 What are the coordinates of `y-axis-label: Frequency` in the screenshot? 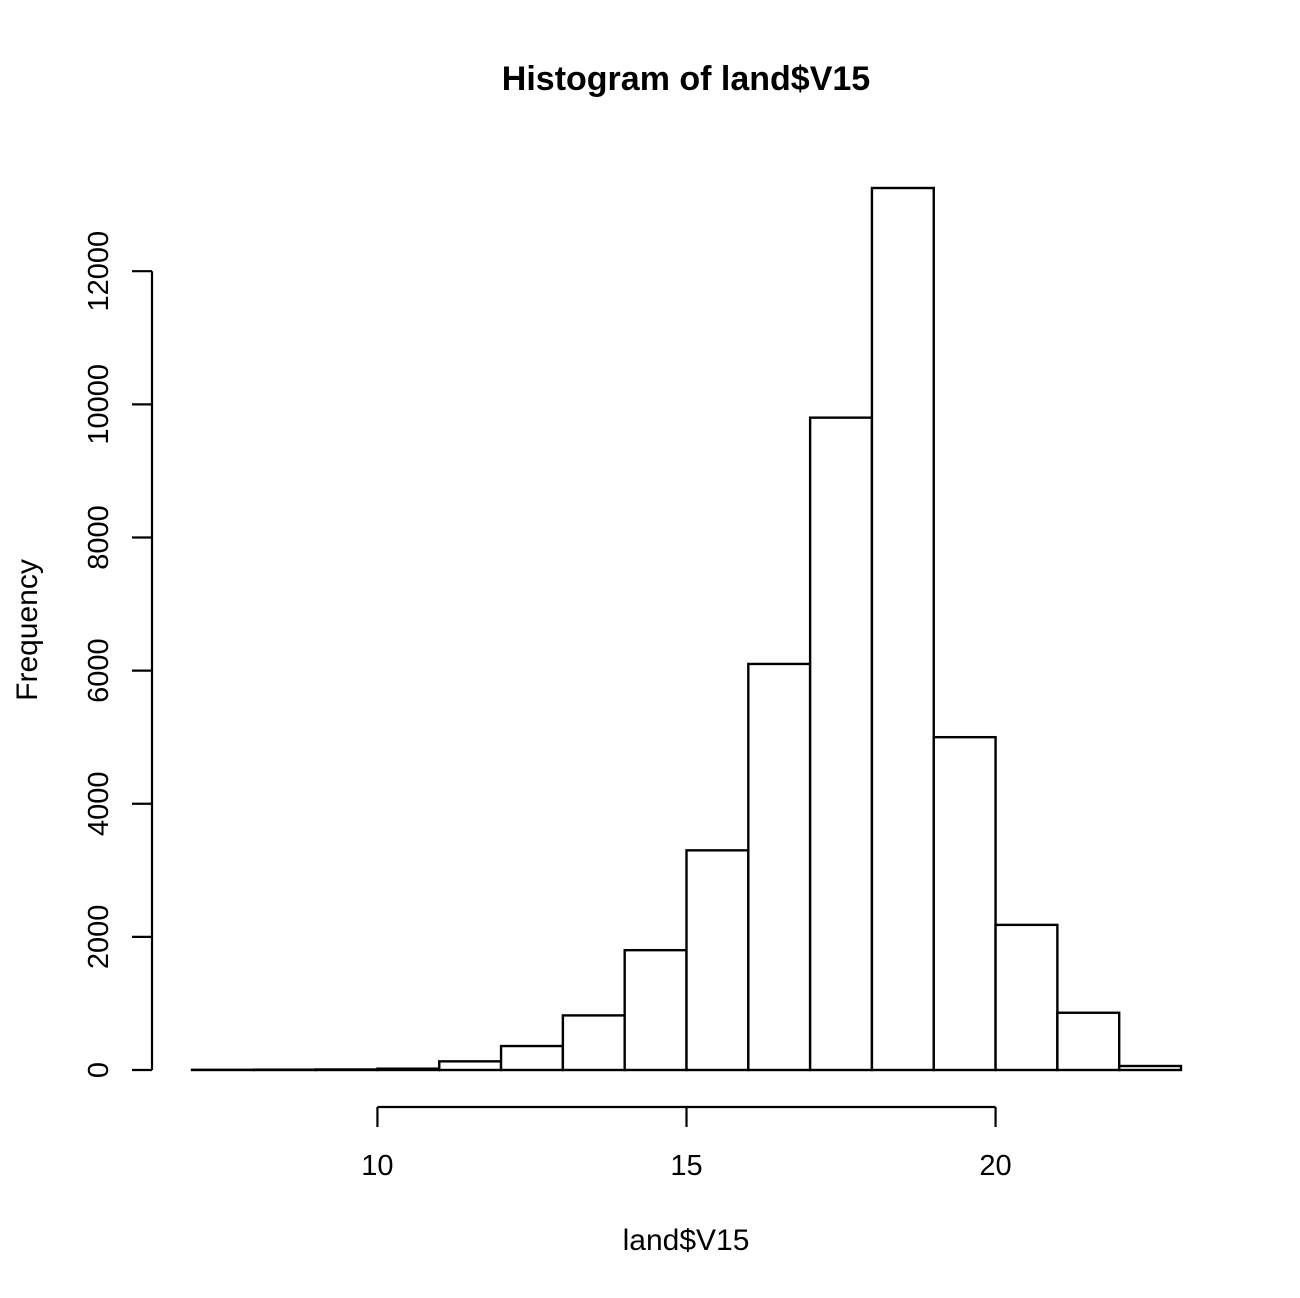 It's located at (27, 630).